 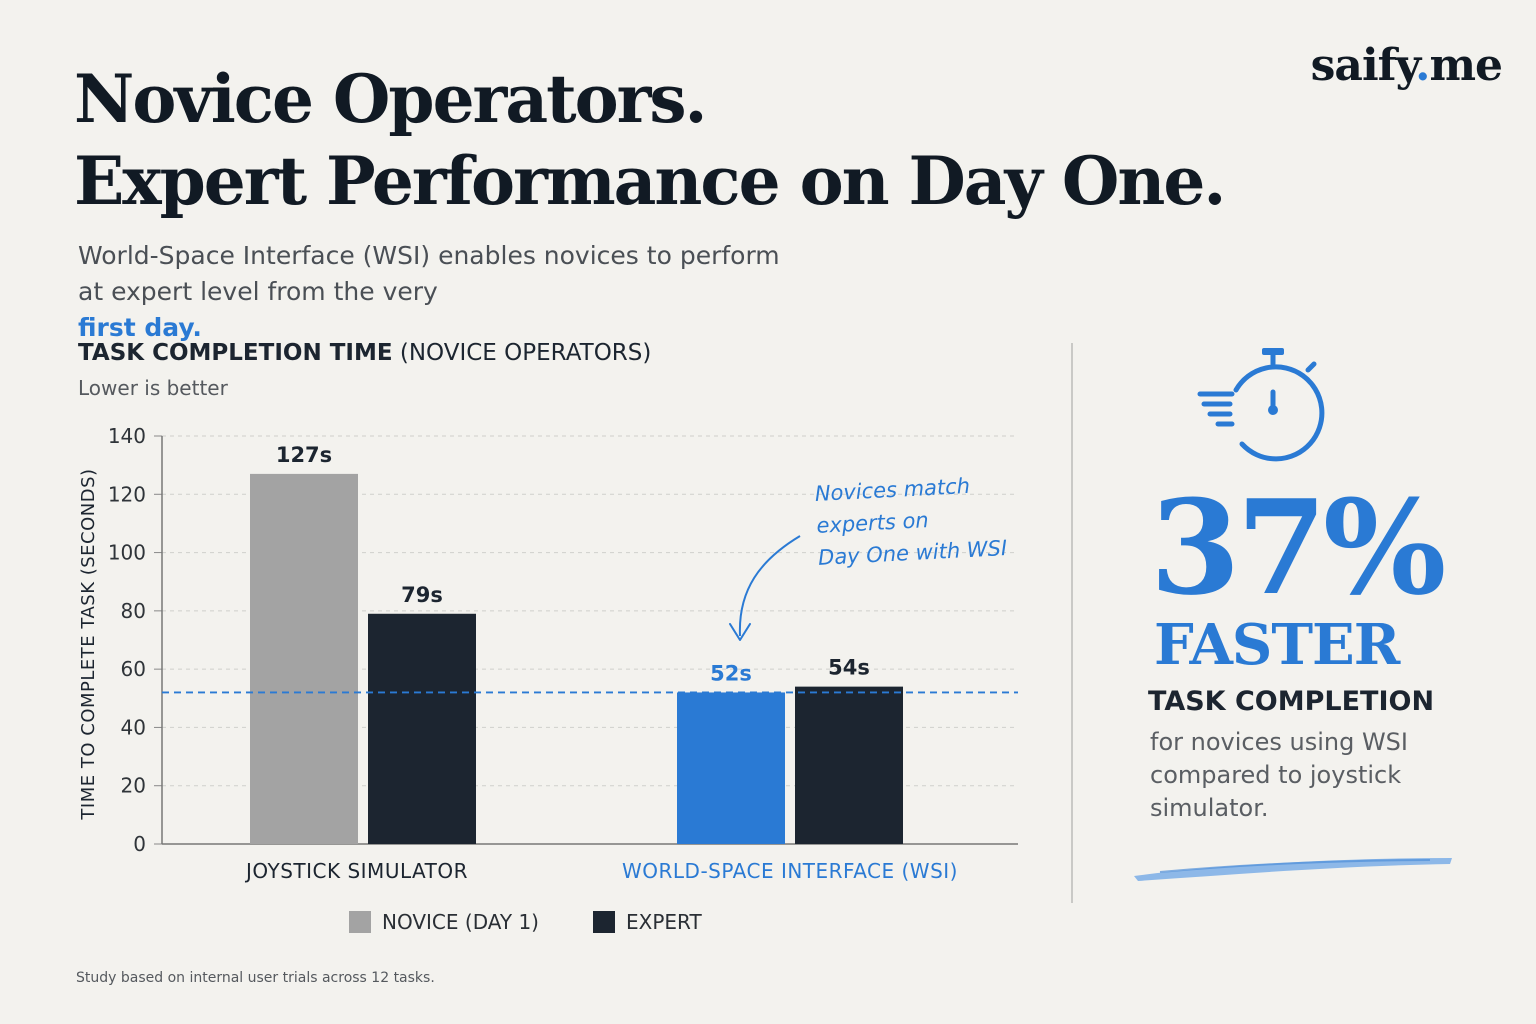 What do you see at coordinates (1466, 65) in the screenshot?
I see `logo-tld: me` at bounding box center [1466, 65].